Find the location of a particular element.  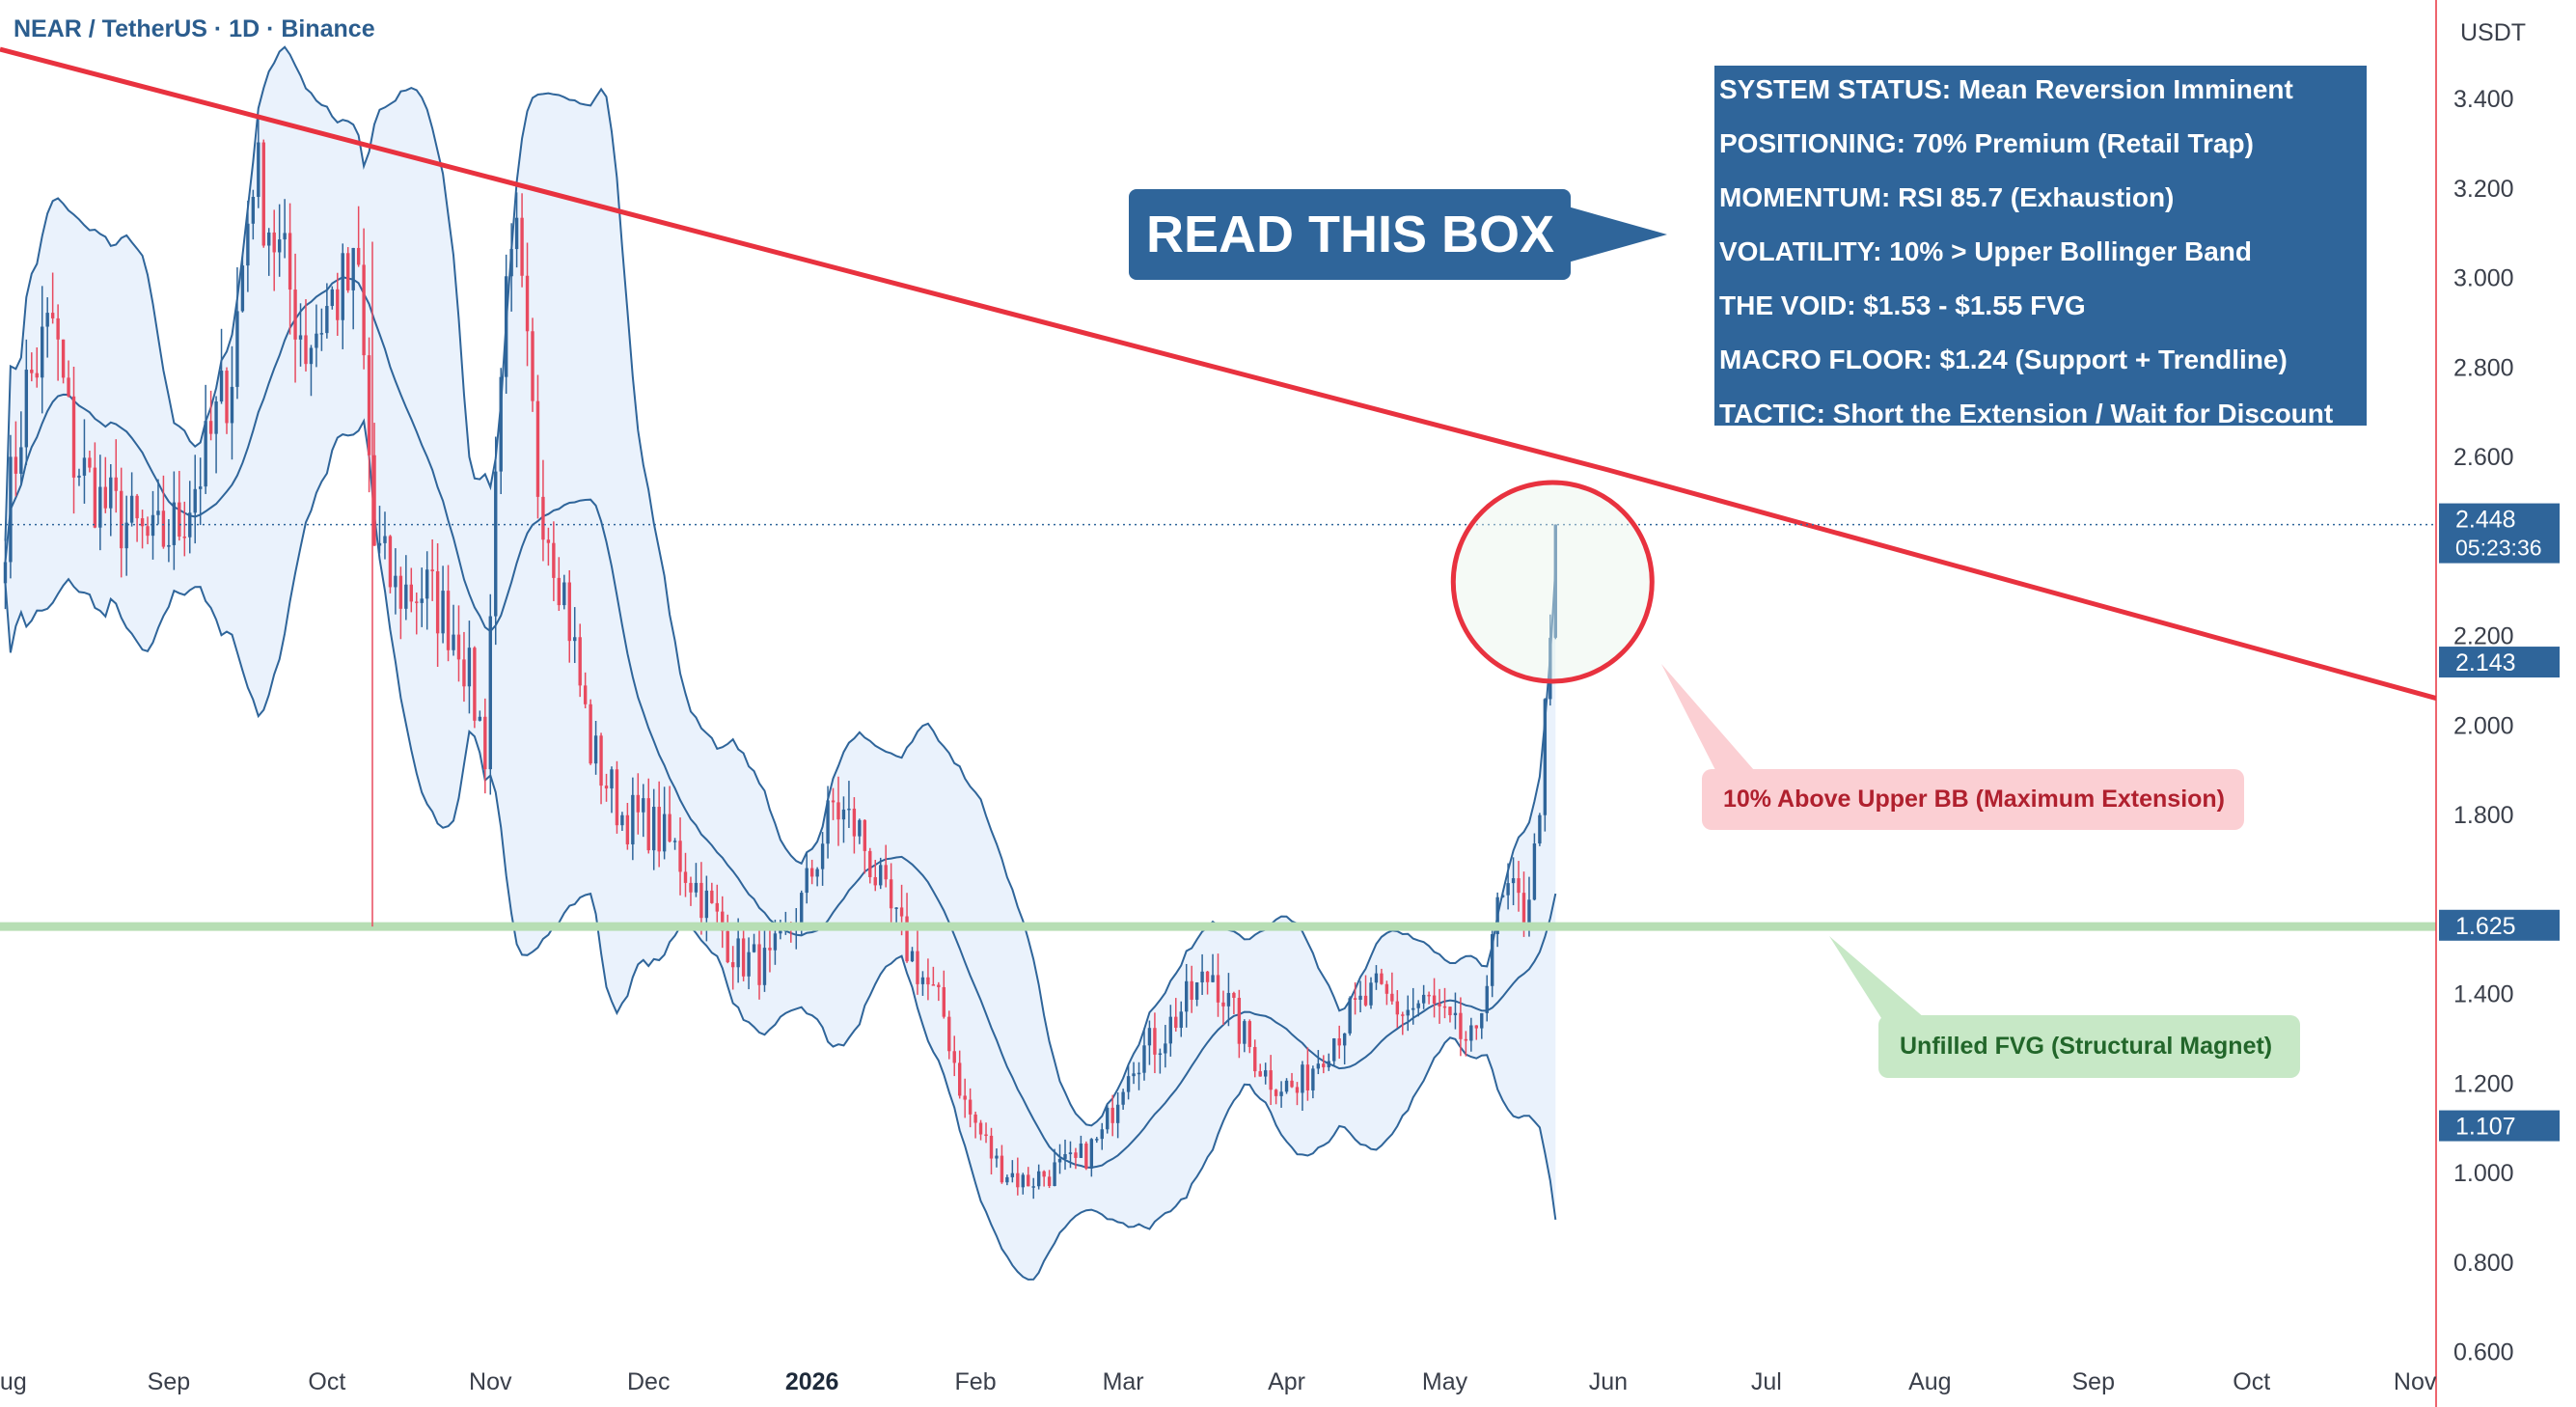

status-line: POSITIONING: 70% Premium (Retail Trap) is located at coordinates (1986, 143).